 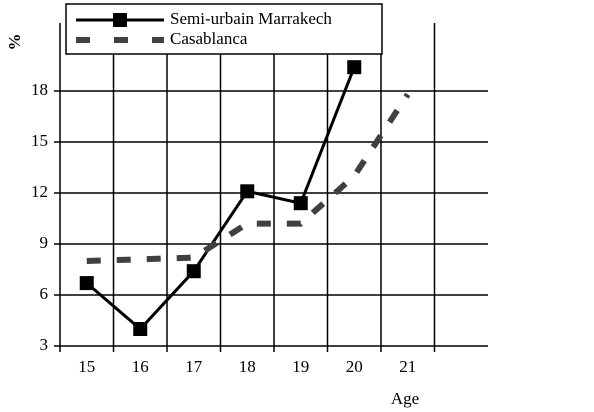 What do you see at coordinates (39, 89) in the screenshot?
I see `y-tick-label: 18` at bounding box center [39, 89].